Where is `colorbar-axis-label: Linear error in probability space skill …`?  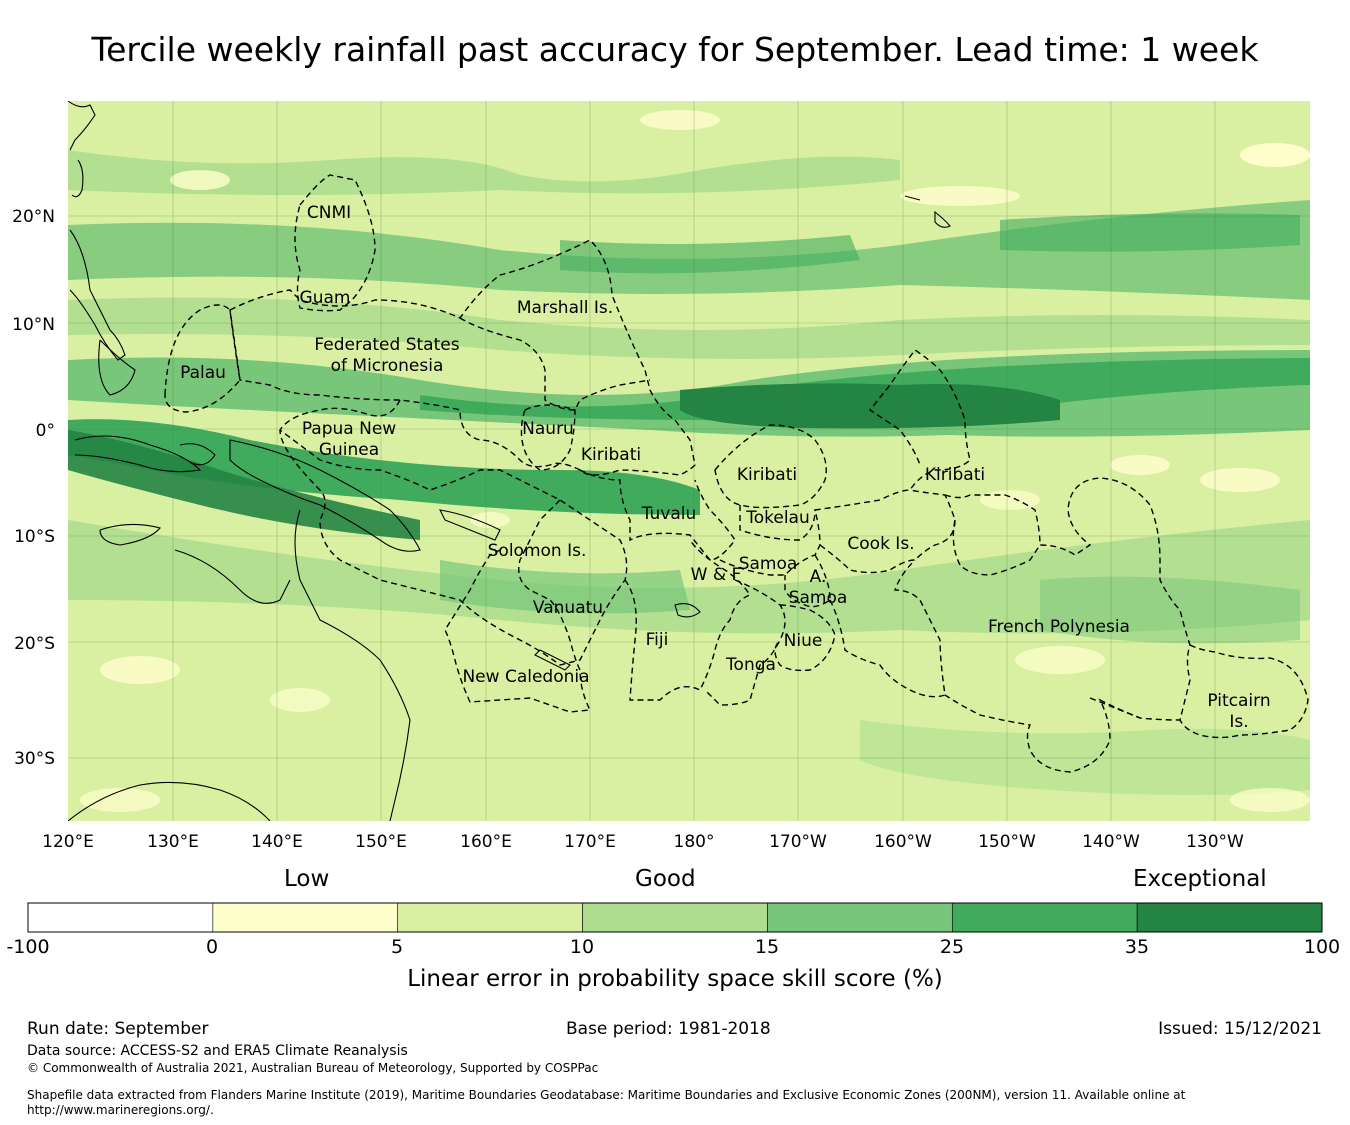
colorbar-axis-label: Linear error in probability space skill … is located at coordinates (675, 979).